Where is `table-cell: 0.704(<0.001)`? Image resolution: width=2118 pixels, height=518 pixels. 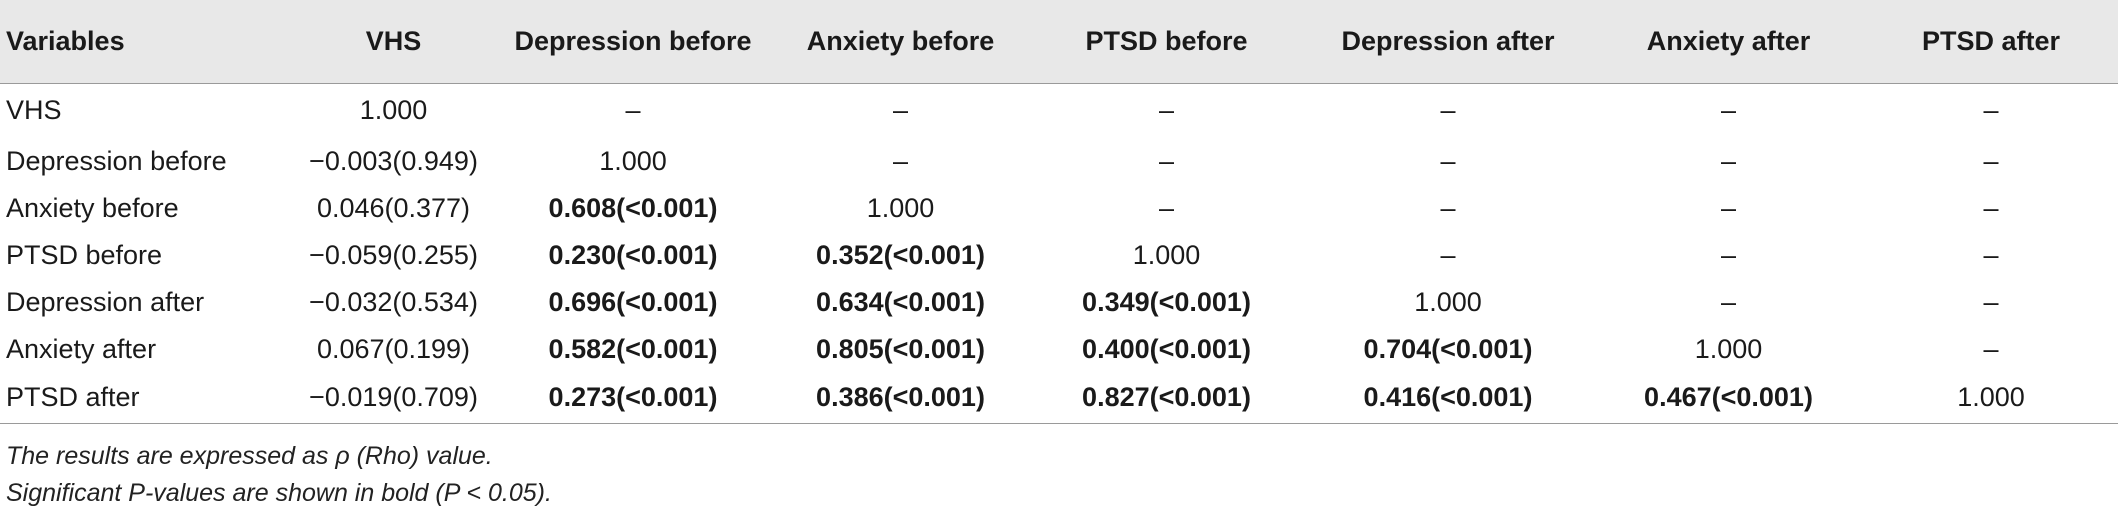 table-cell: 0.704(<0.001) is located at coordinates (1448, 349).